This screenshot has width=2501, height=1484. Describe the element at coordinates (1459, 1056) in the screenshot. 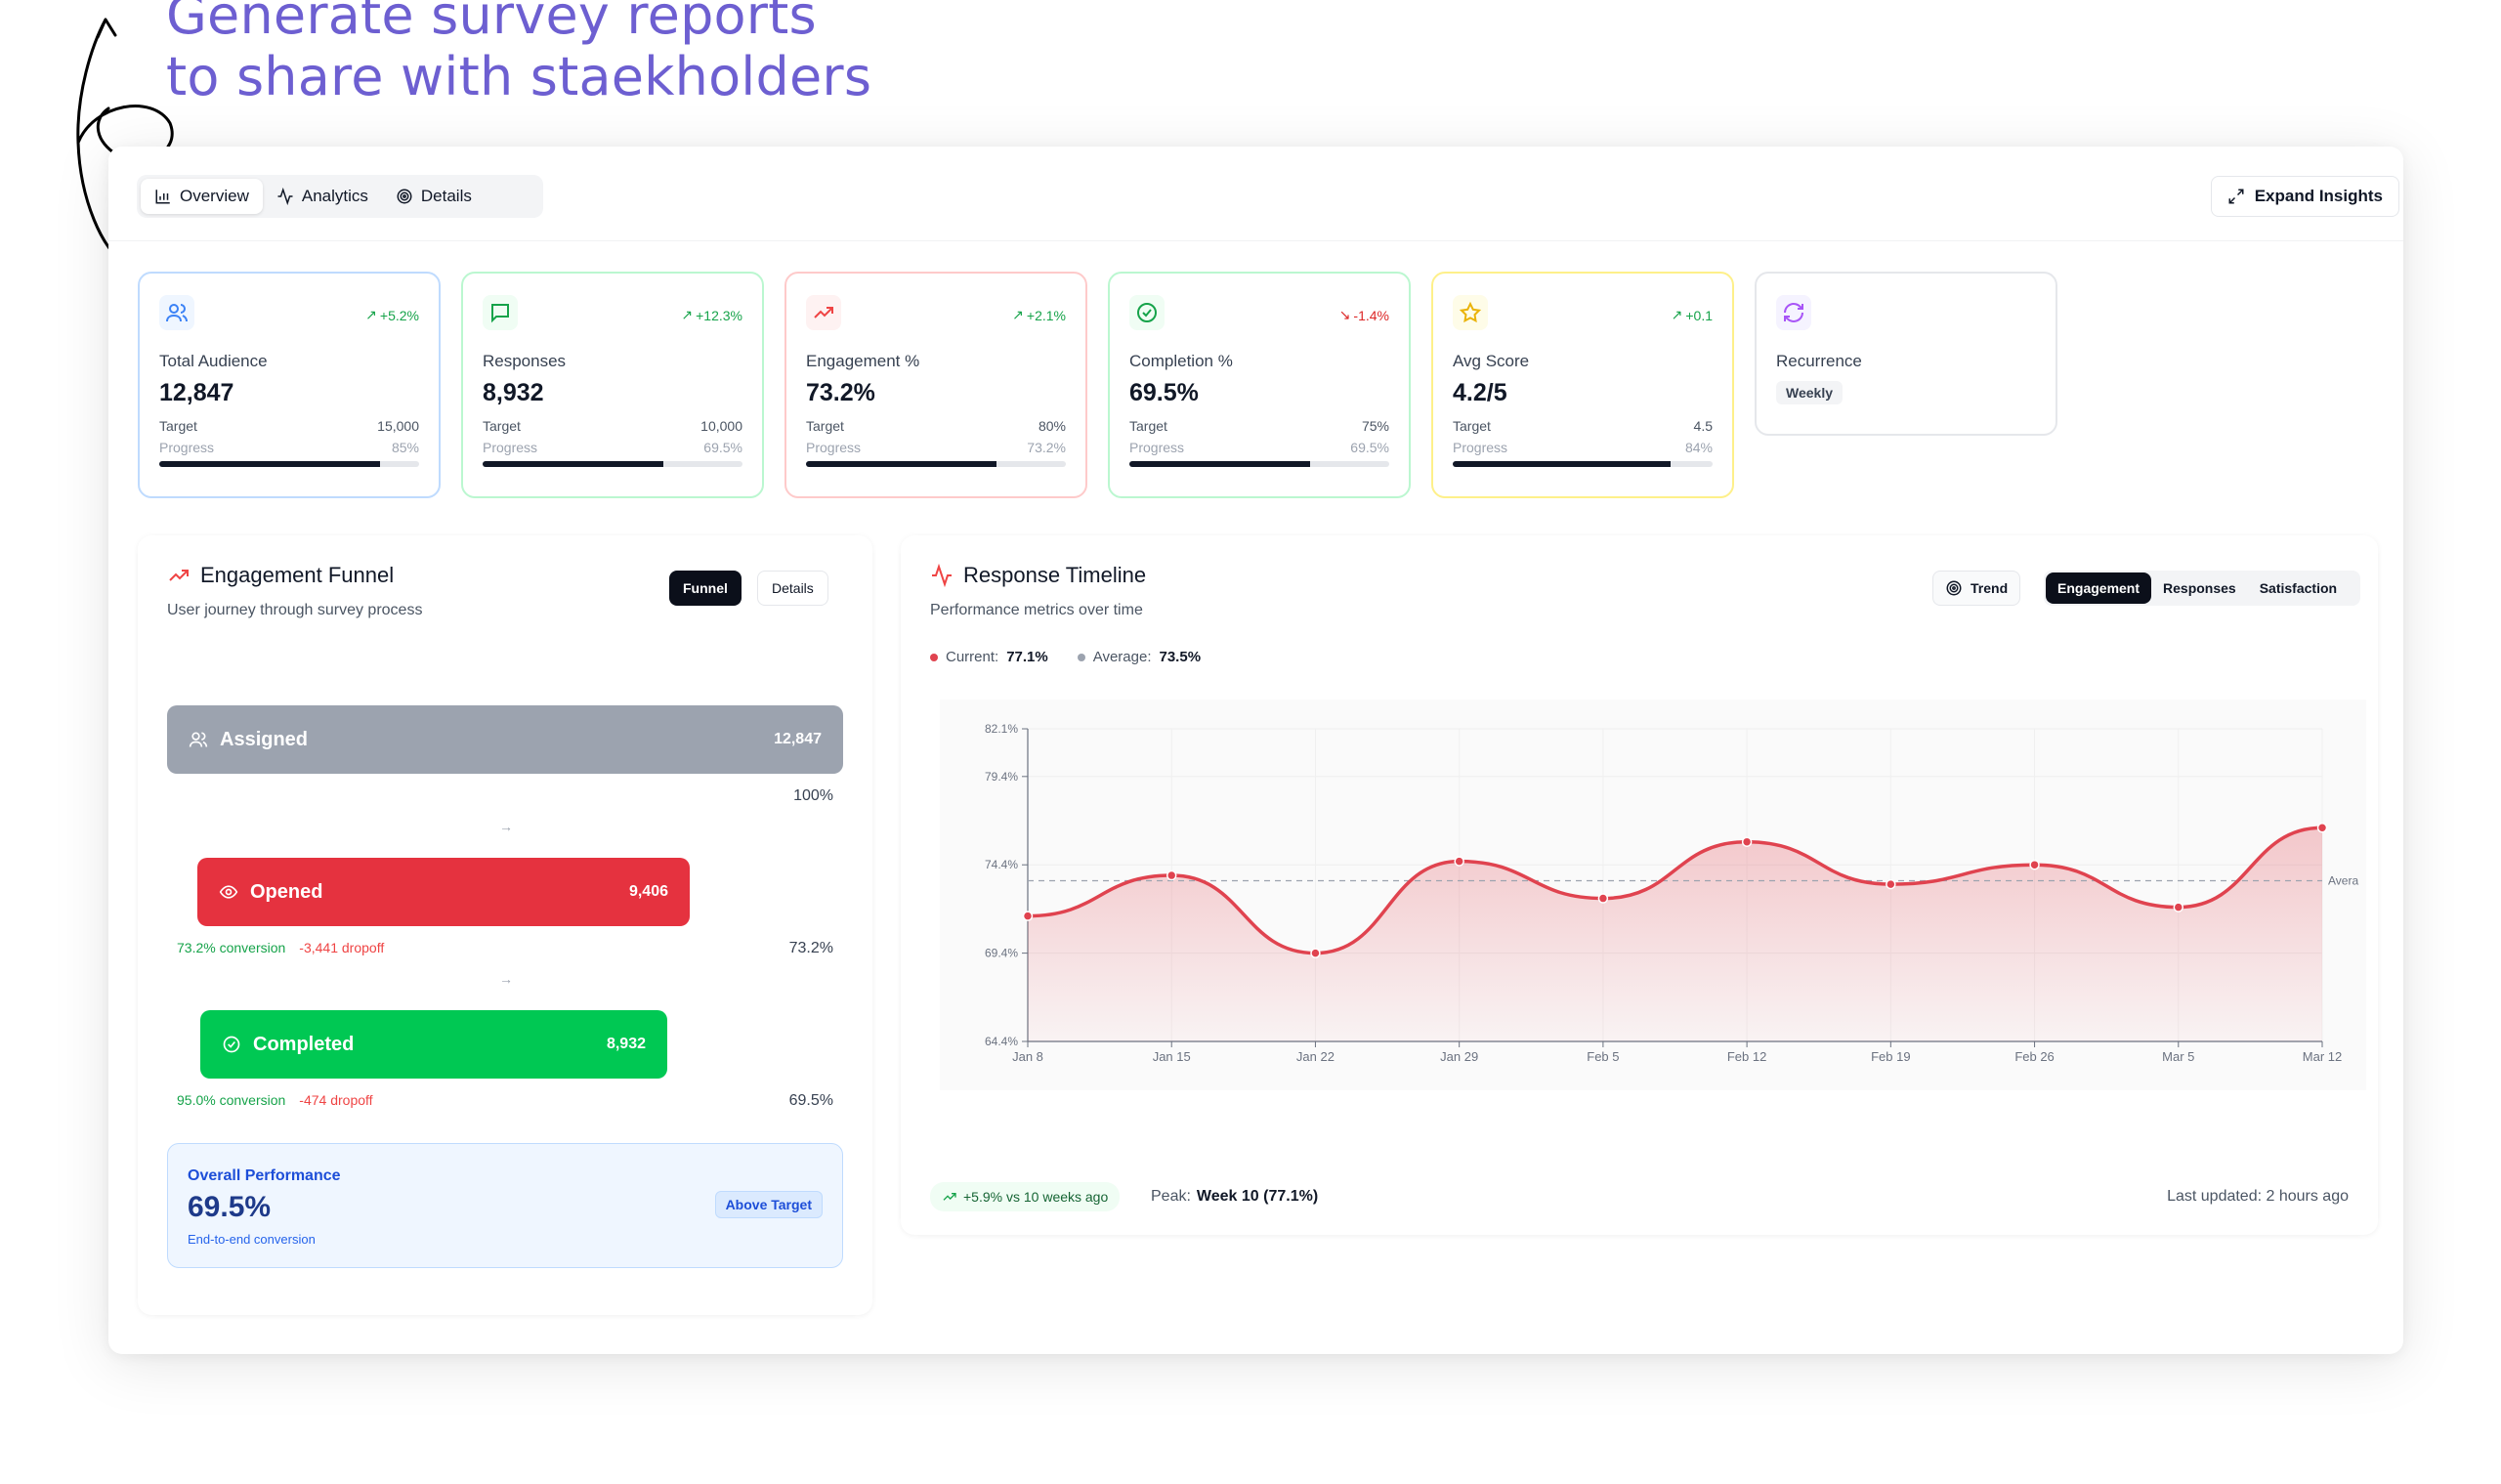

I see `x-tick-label: Jan 29` at that location.